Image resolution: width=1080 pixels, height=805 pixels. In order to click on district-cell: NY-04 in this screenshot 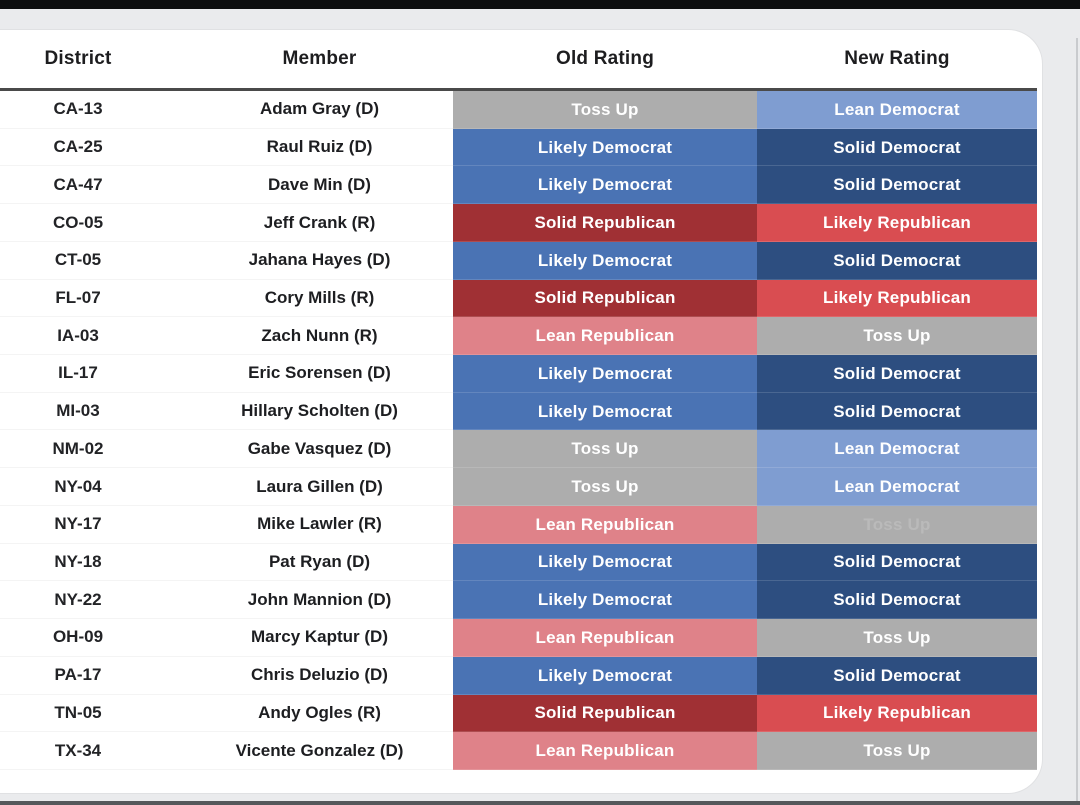, I will do `click(78, 487)`.